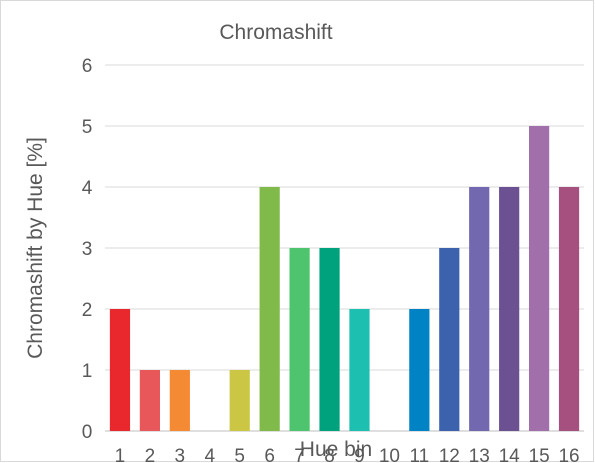  I want to click on x-tick-label: 4, so click(209, 454).